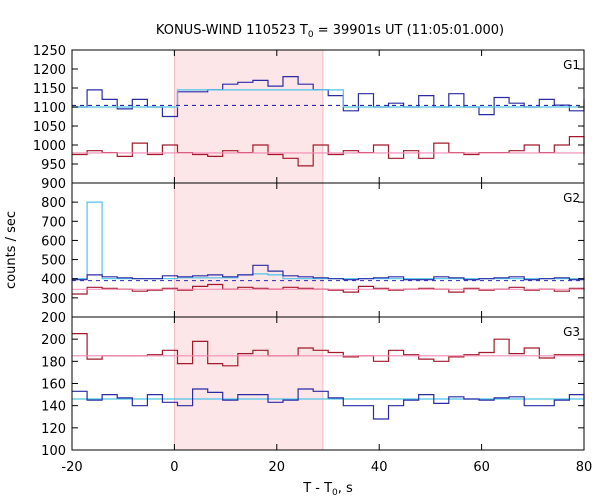 The width and height of the screenshot is (600, 500). Describe the element at coordinates (53, 385) in the screenshot. I see `g3-y-tick-label: 160` at that location.